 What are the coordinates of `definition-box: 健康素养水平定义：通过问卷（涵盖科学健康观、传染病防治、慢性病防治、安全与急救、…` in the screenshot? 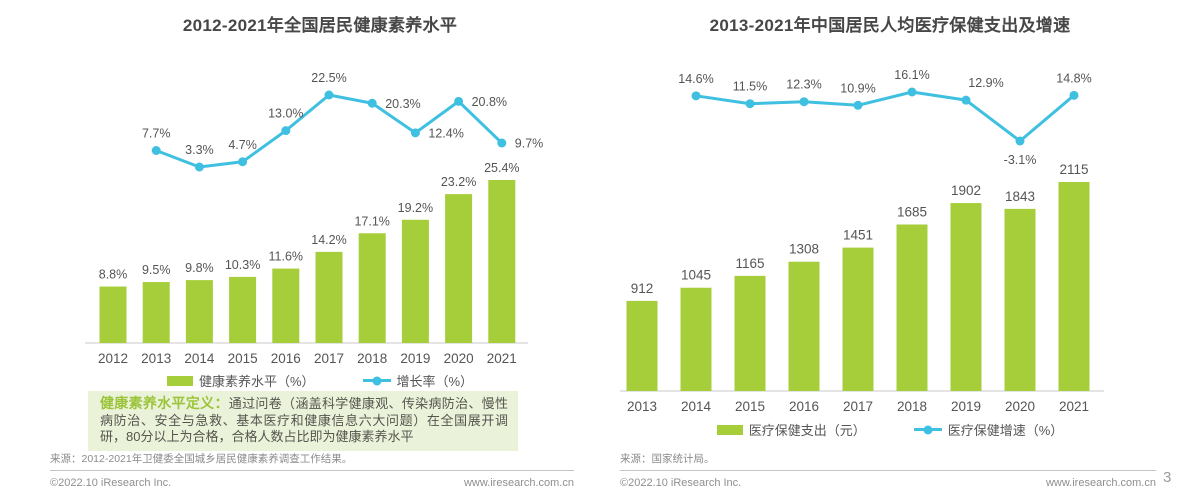 It's located at (303, 421).